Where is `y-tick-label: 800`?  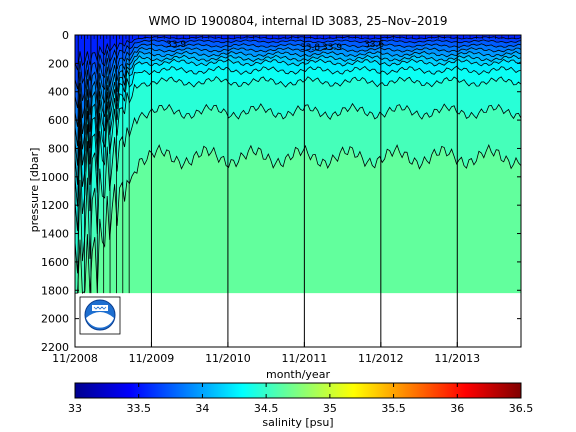 y-tick-label: 800 is located at coordinates (58, 148).